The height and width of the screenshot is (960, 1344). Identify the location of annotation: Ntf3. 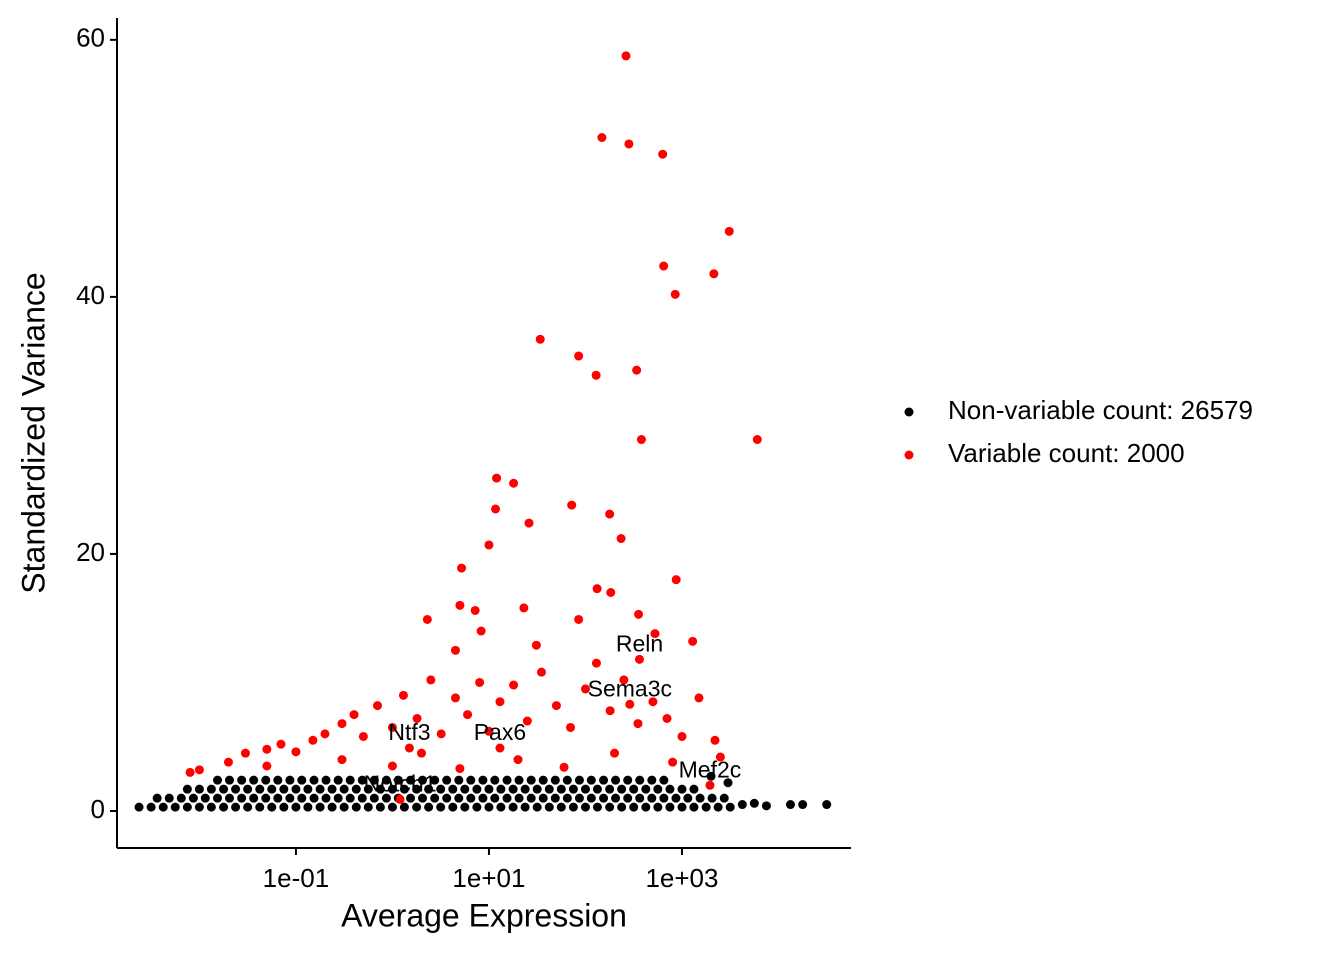
(409, 732).